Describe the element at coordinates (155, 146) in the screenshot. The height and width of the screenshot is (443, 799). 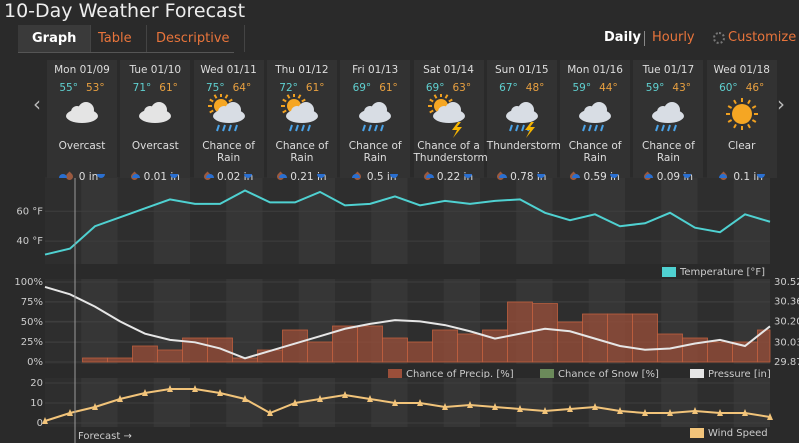
I see `condition: Overcast` at that location.